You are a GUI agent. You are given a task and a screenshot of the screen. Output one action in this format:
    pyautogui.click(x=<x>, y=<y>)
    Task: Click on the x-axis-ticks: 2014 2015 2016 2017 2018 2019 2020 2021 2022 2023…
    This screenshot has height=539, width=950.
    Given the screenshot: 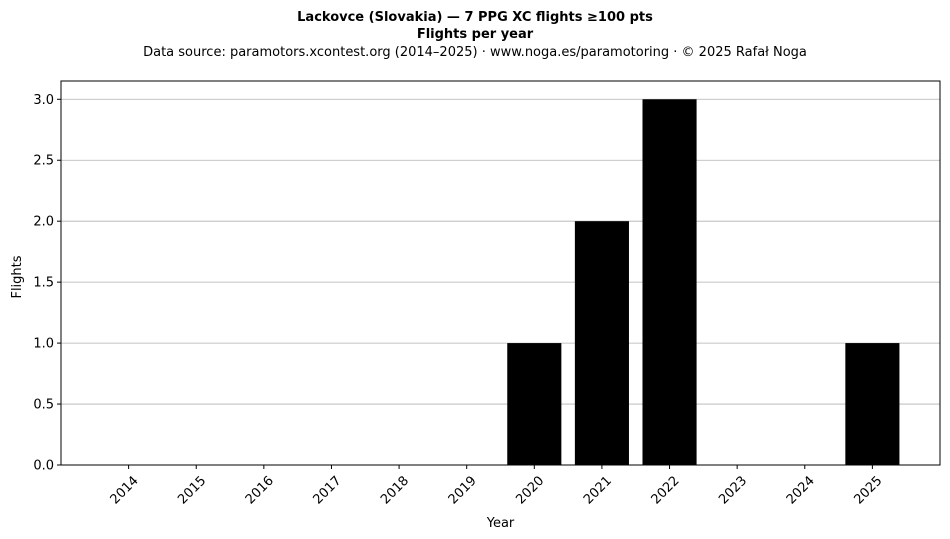 What is the action you would take?
    pyautogui.click(x=496, y=486)
    